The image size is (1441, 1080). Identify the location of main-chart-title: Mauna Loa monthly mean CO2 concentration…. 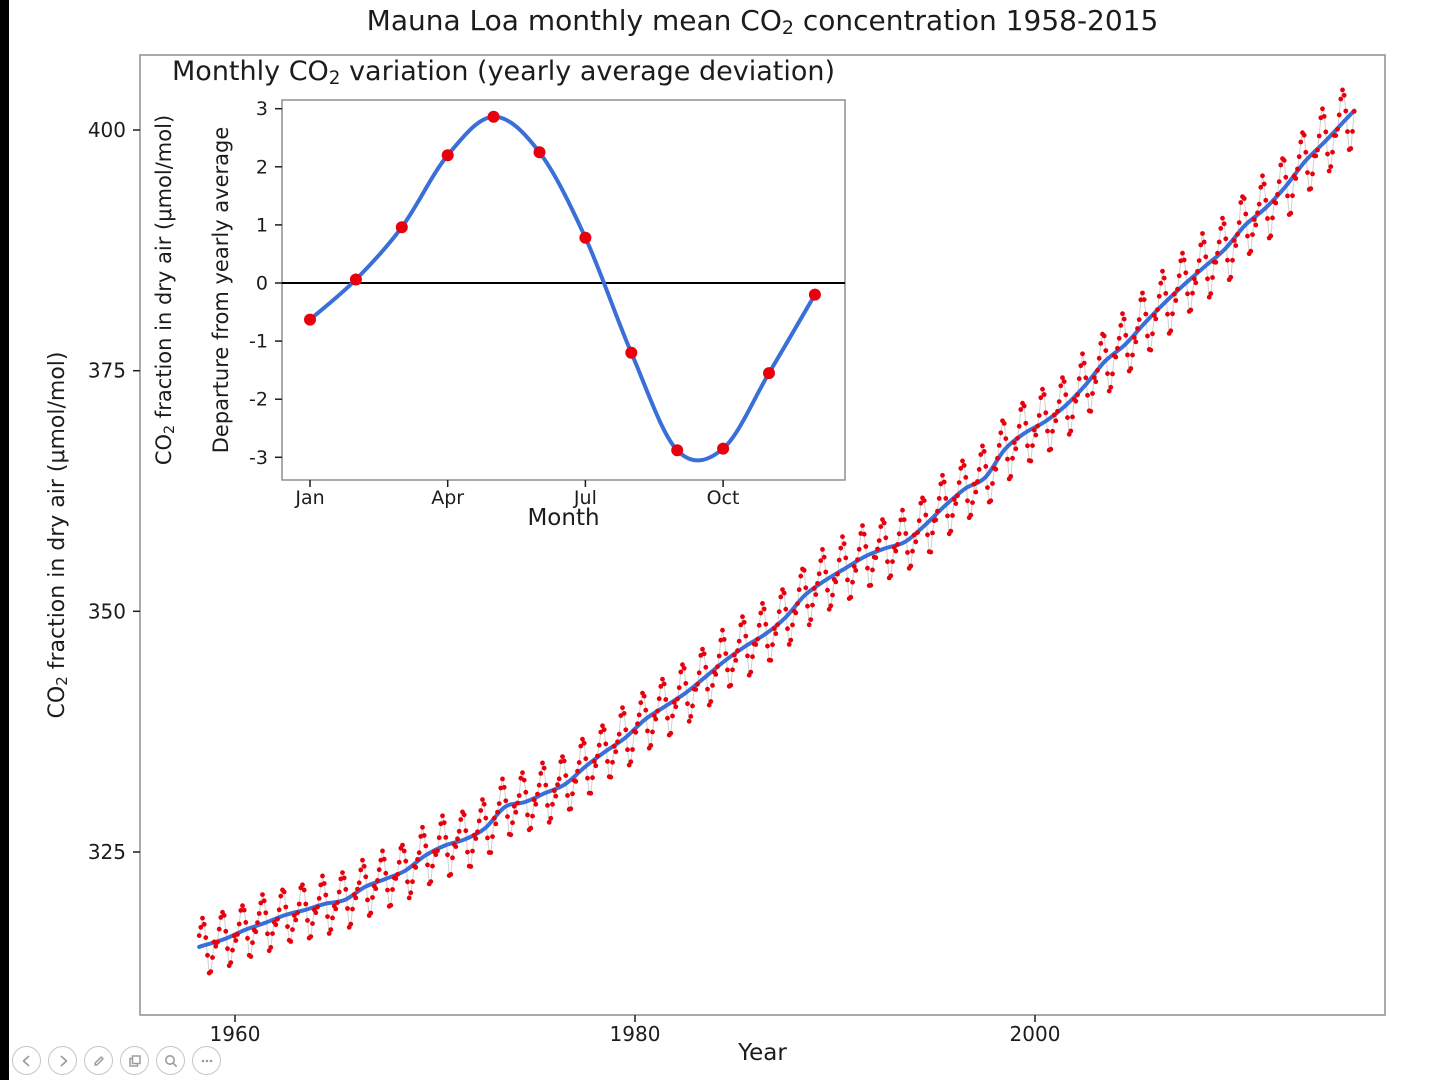
(762, 21).